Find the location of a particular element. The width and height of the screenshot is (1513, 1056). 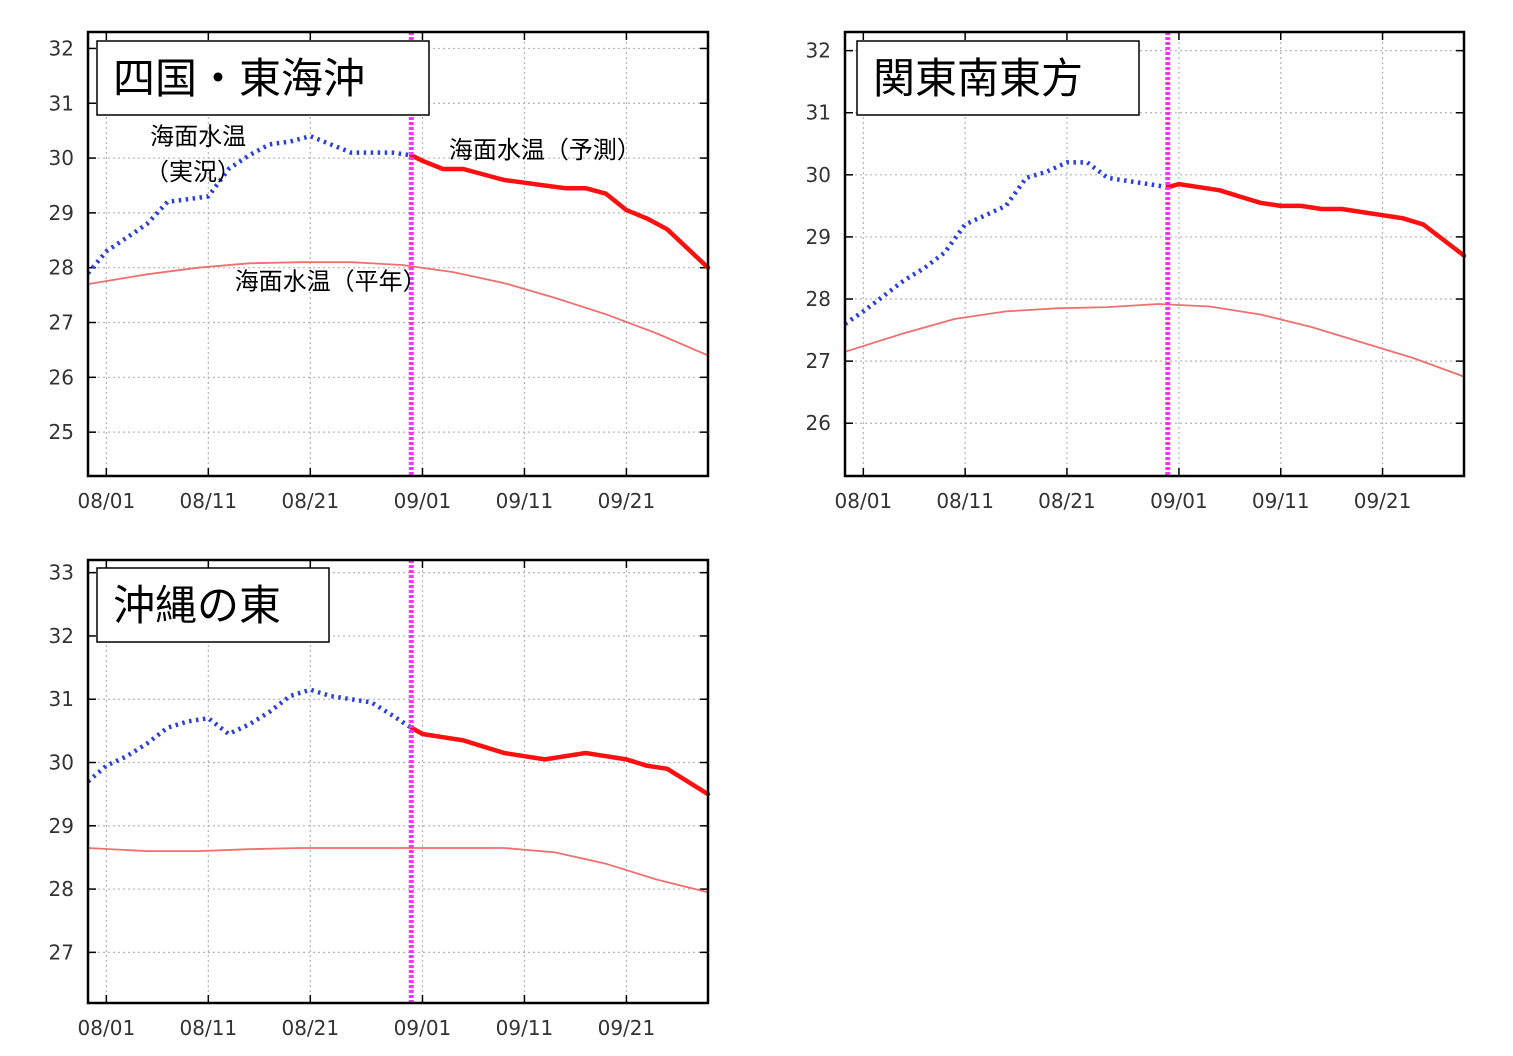

y-tick-label: 33 is located at coordinates (61, 573).